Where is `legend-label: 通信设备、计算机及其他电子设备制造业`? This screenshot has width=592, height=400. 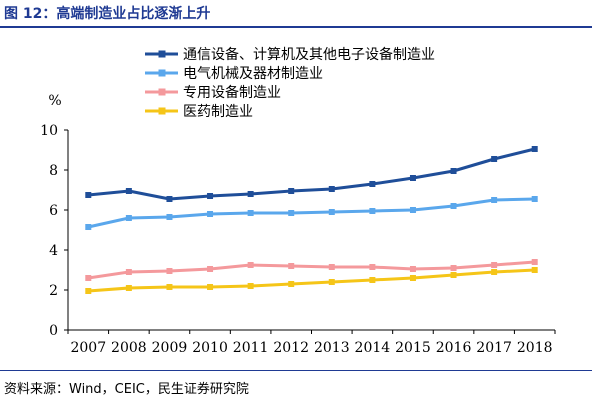 legend-label: 通信设备、计算机及其他电子设备制造业 is located at coordinates (309, 54).